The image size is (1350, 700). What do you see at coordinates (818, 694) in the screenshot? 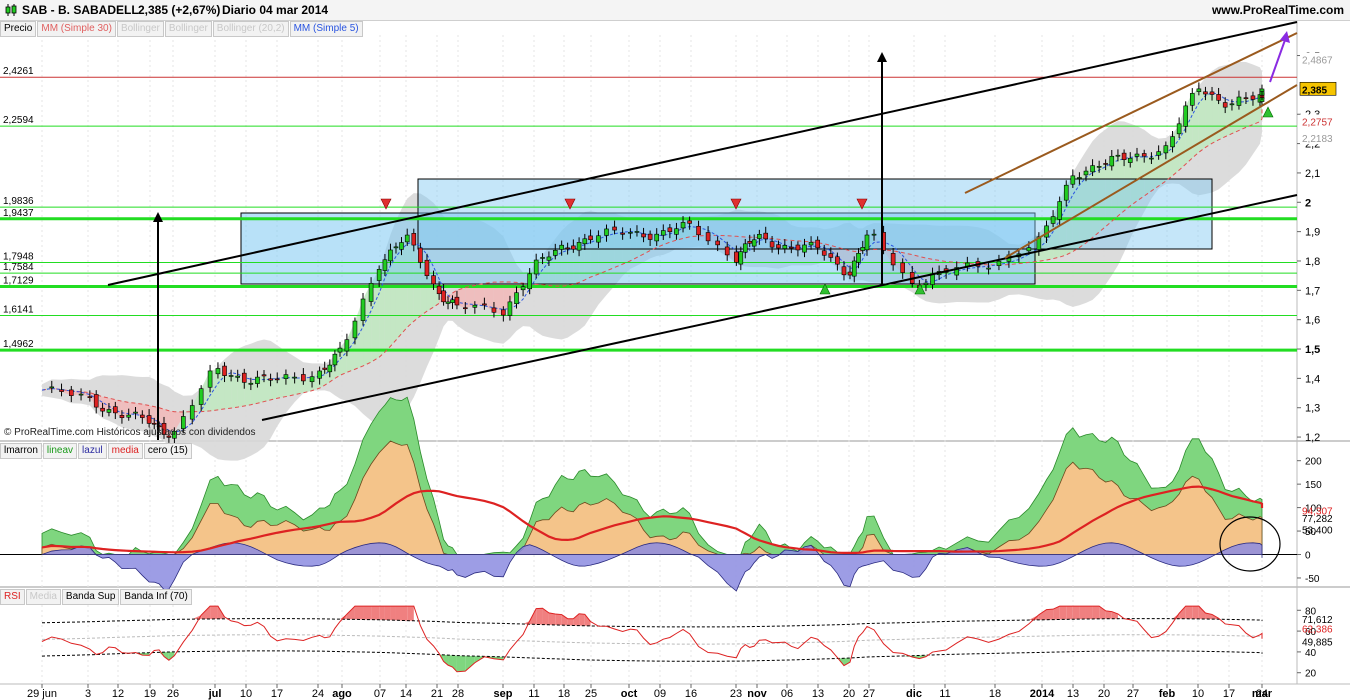
I see `x-tick-label: 13` at bounding box center [818, 694].